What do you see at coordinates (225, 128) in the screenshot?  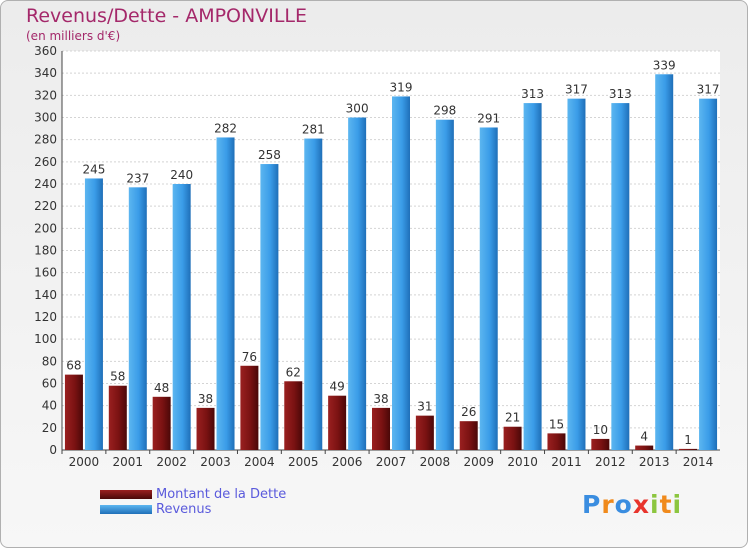 I see `data-label-revenus: 282` at bounding box center [225, 128].